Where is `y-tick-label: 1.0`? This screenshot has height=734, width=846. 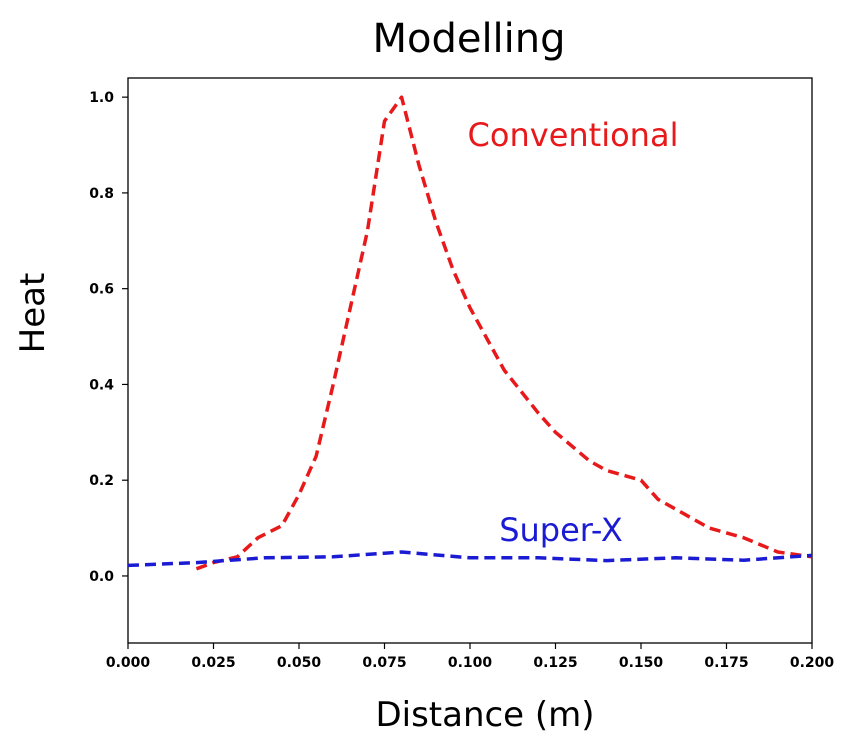 y-tick-label: 1.0 is located at coordinates (101, 98).